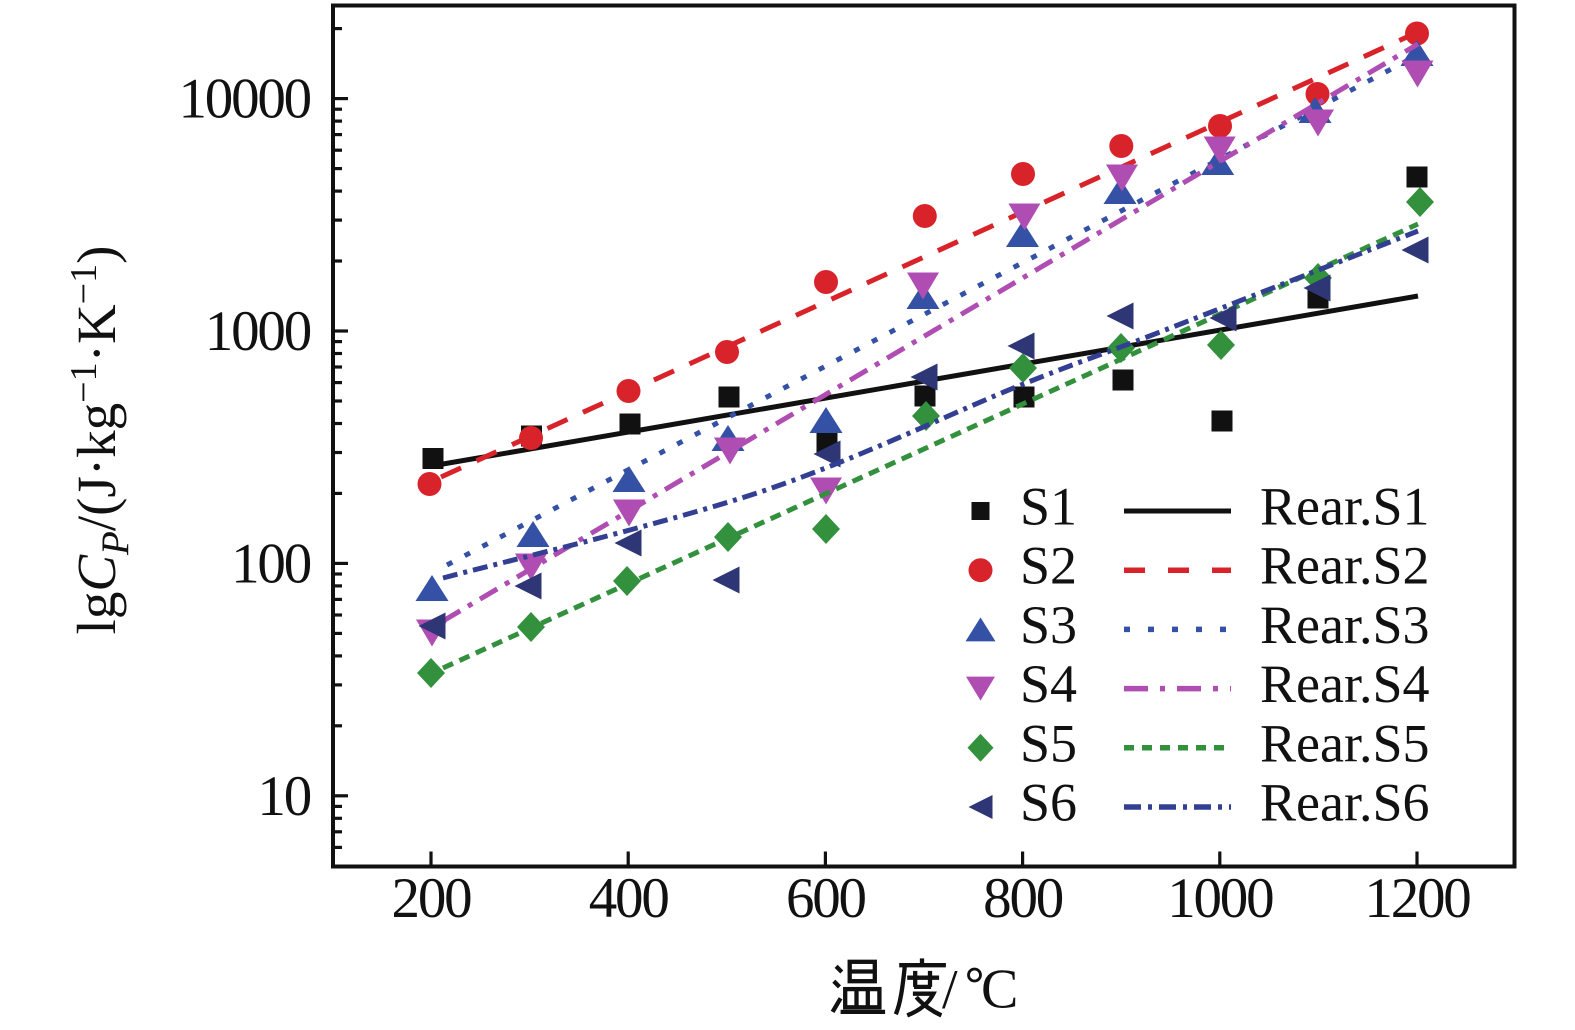 The height and width of the screenshot is (1030, 1575). Describe the element at coordinates (1345, 625) in the screenshot. I see `svg-text: Rear.S3` at that location.